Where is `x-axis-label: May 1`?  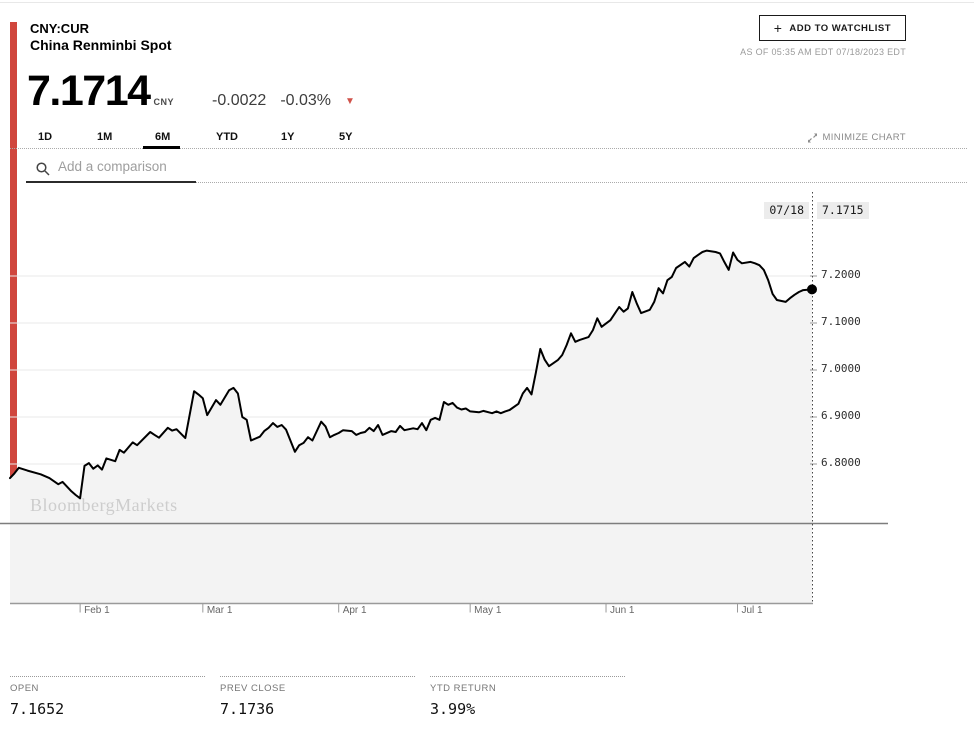 x-axis-label: May 1 is located at coordinates (488, 610).